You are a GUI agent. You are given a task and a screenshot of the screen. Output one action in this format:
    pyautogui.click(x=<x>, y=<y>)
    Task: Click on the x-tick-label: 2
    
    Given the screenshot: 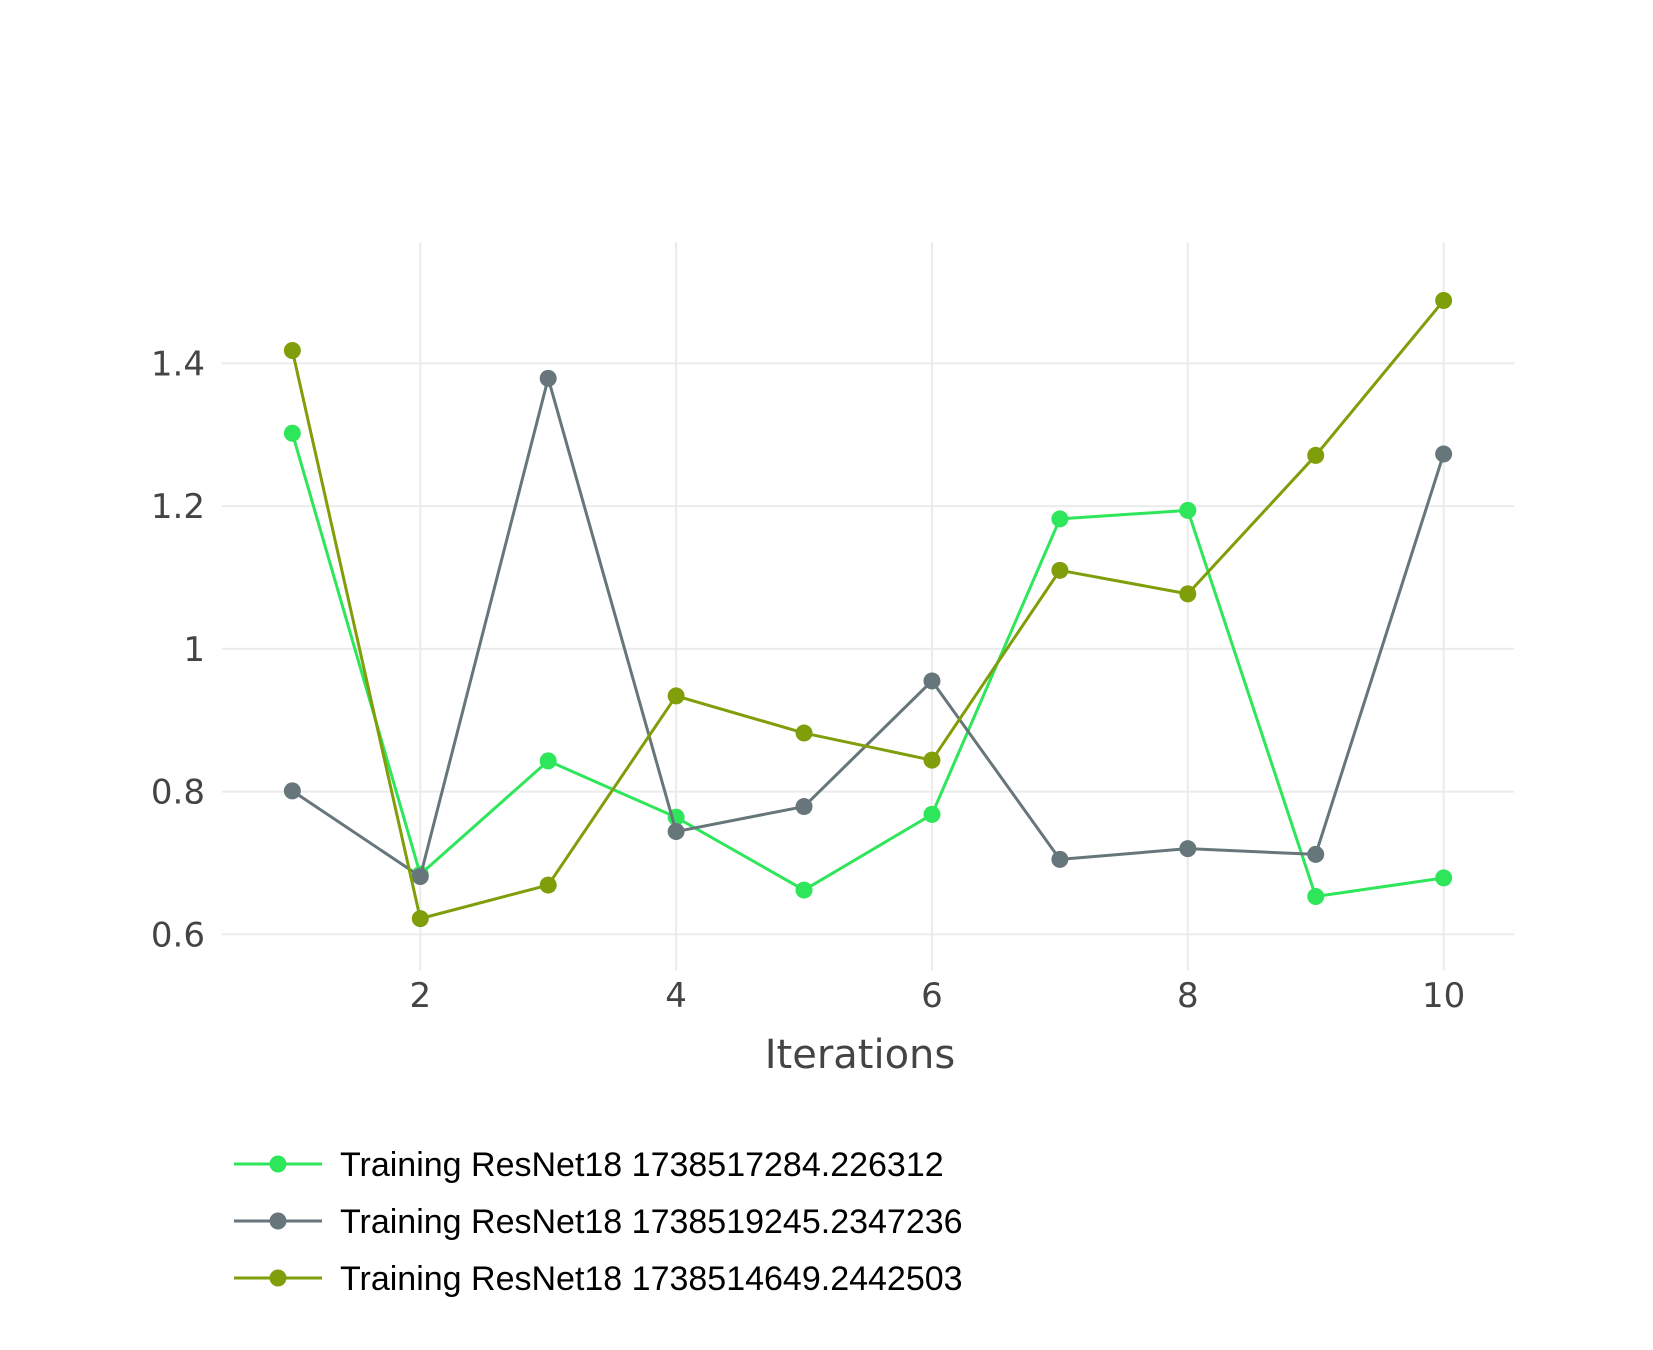 What is the action you would take?
    pyautogui.click(x=420, y=996)
    